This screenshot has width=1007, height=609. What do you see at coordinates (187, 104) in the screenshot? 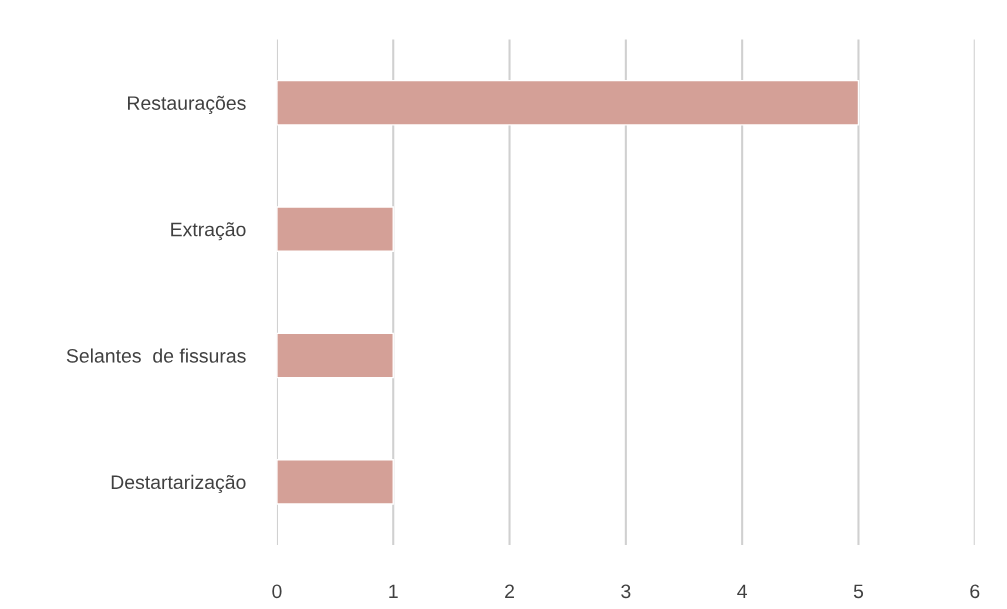
I see `y-tick-label: Restaurações` at bounding box center [187, 104].